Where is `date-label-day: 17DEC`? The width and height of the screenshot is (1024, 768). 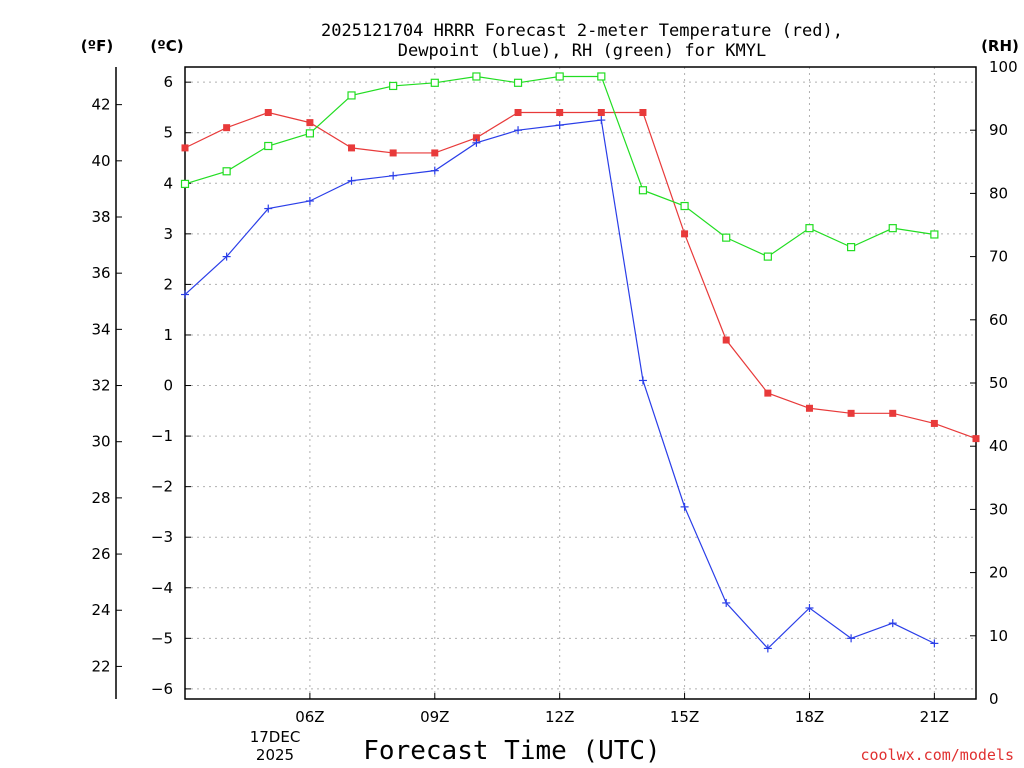 date-label-day: 17DEC is located at coordinates (275, 737).